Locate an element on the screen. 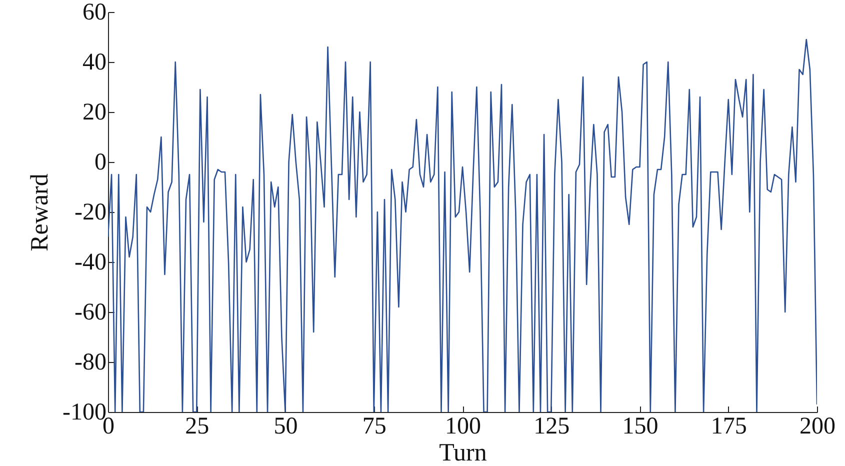 This screenshot has height=466, width=845. x-tick-label: 25 is located at coordinates (197, 427).